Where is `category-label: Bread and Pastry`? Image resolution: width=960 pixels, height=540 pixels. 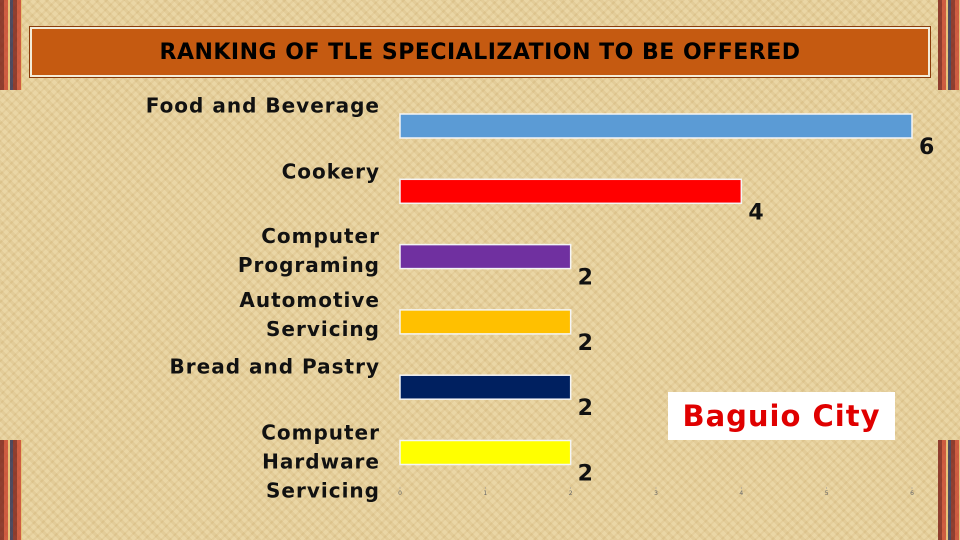 category-label: Bread and Pastry is located at coordinates (274, 366).